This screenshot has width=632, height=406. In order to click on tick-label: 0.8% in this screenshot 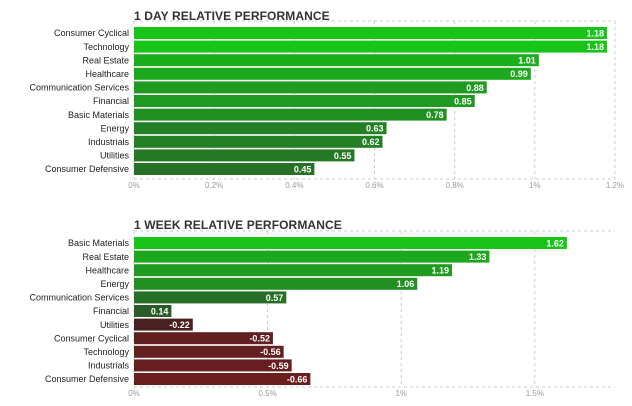, I will do `click(455, 185)`.